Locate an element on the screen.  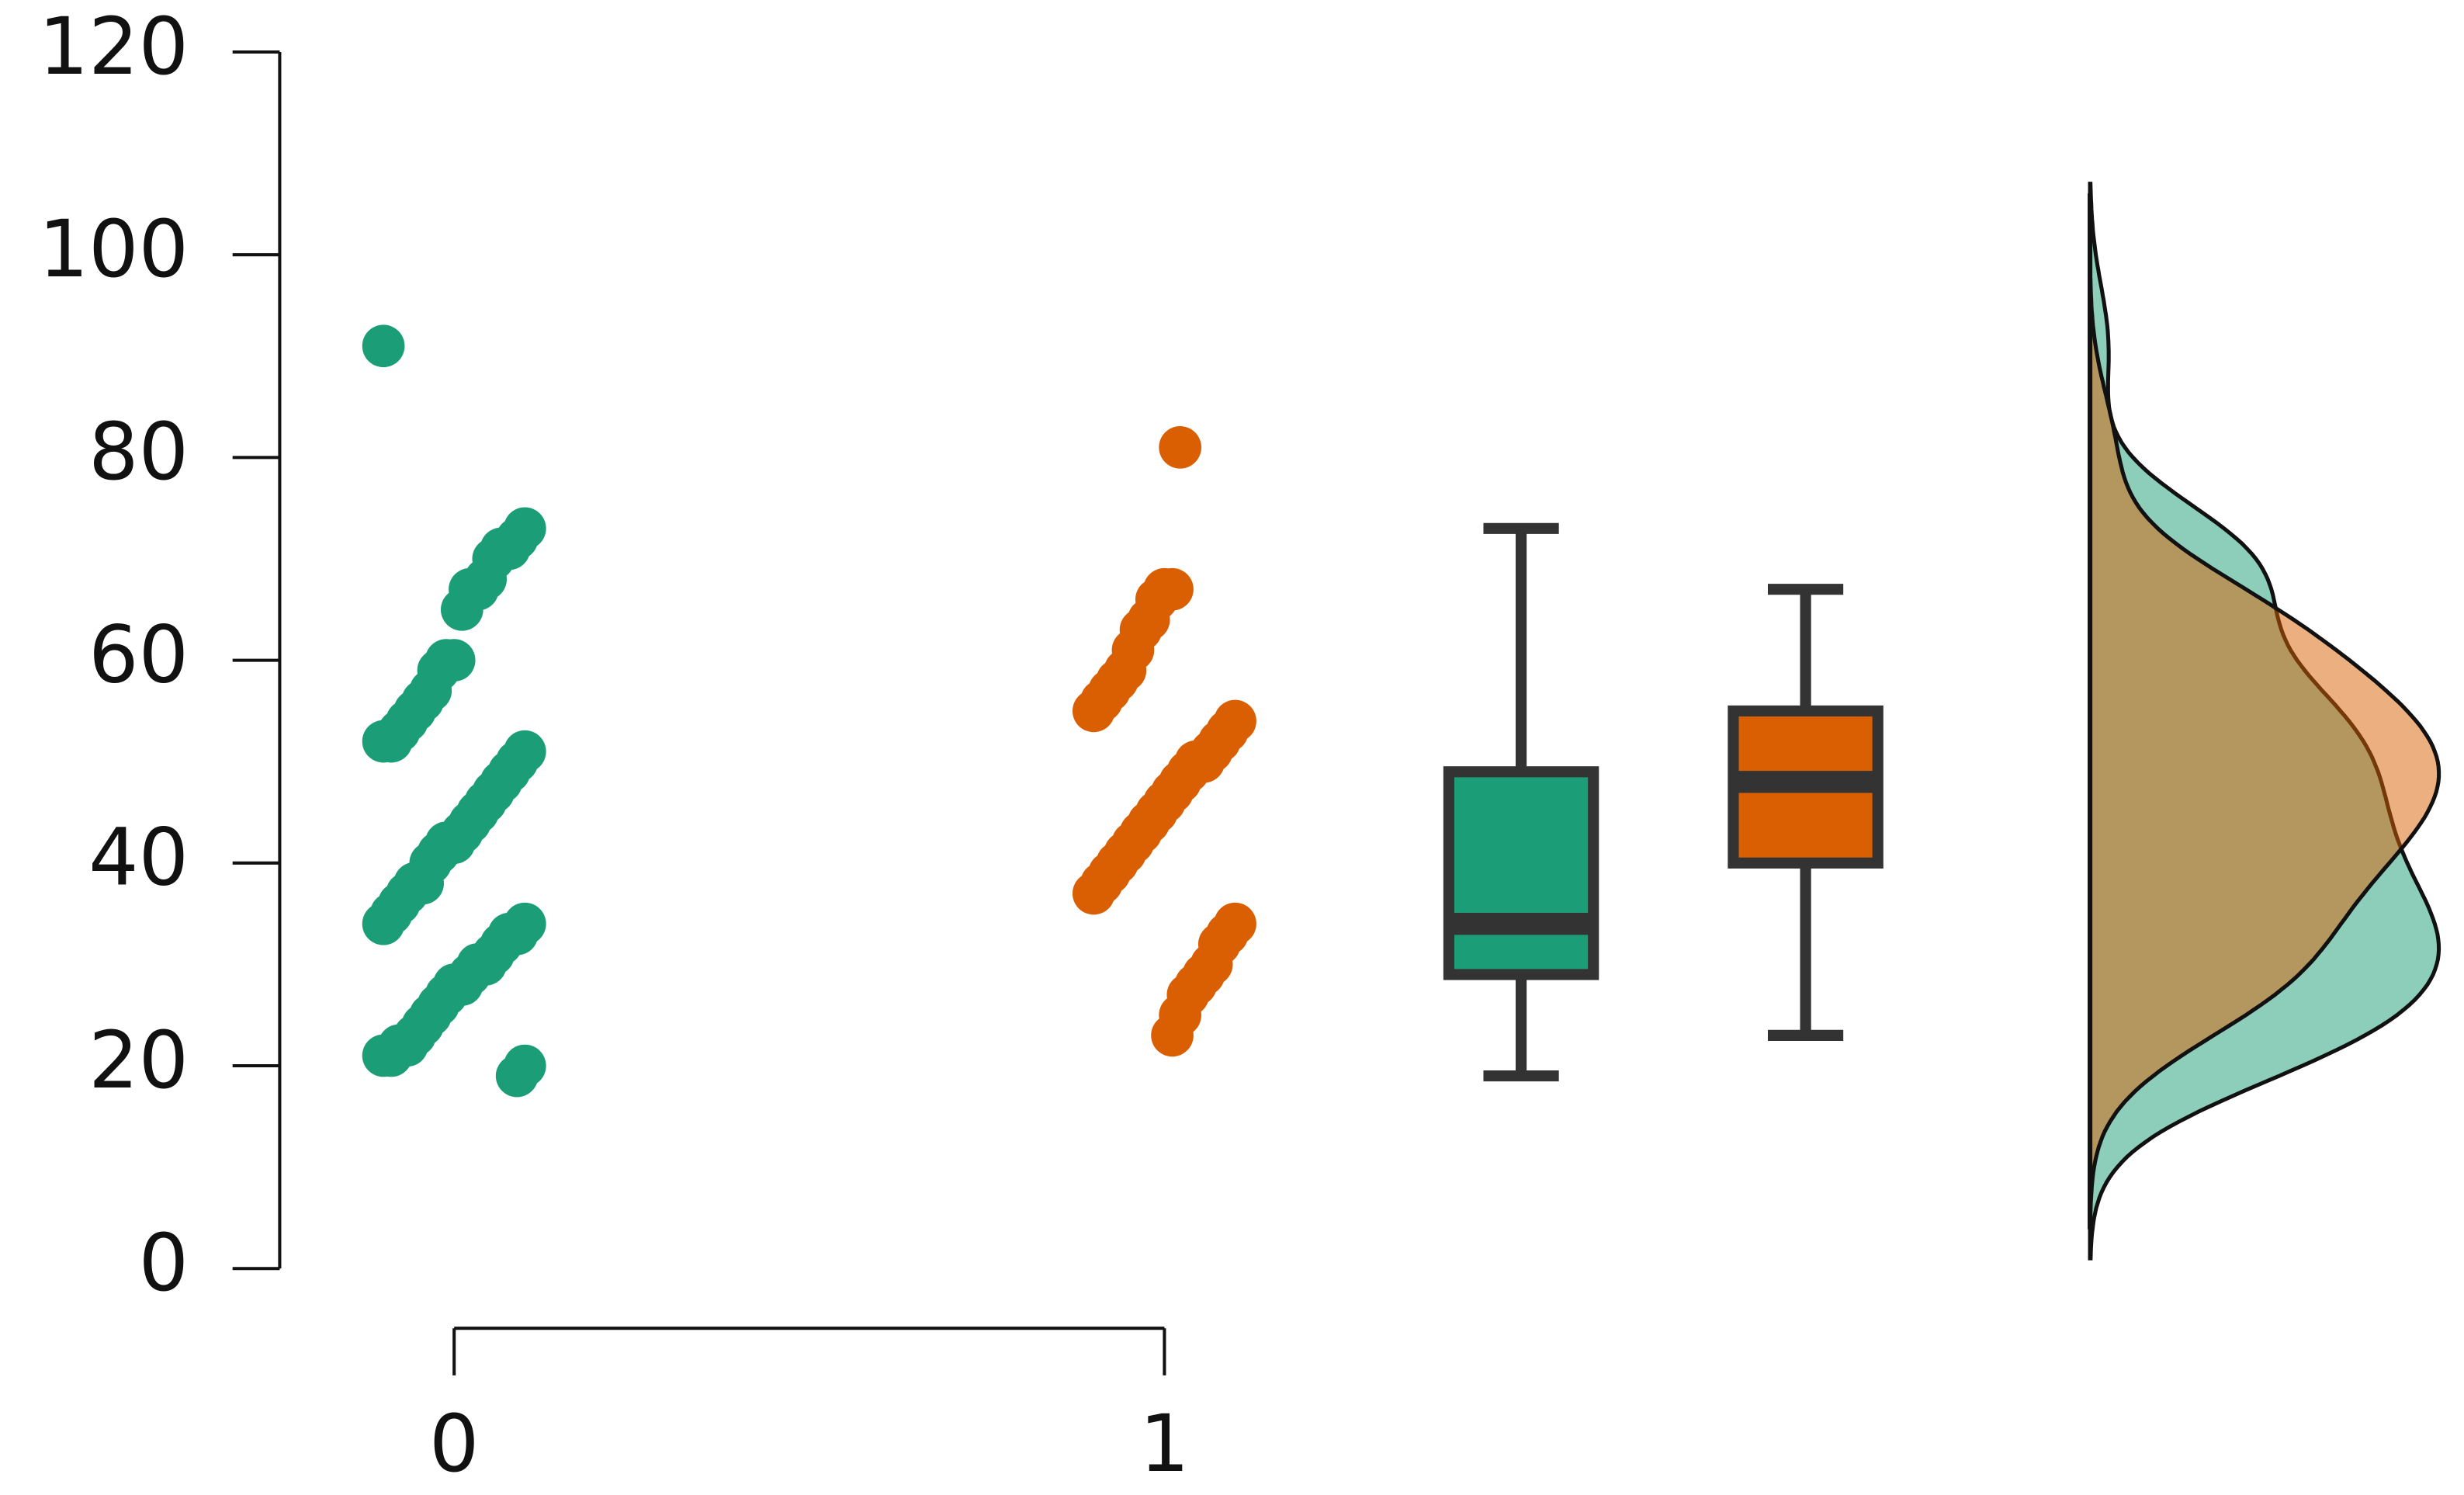
x-tick-label: 0 is located at coordinates (454, 1444).